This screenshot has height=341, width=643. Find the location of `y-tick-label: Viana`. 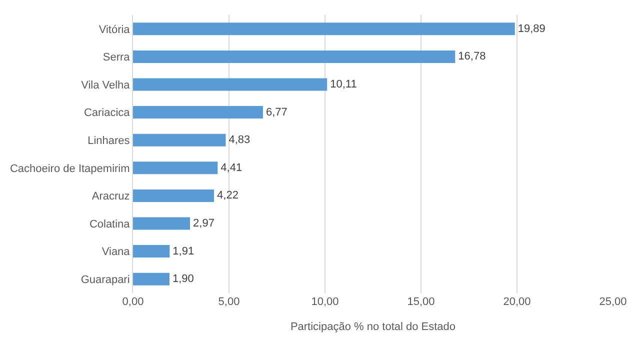

y-tick-label: Viana is located at coordinates (116, 252).